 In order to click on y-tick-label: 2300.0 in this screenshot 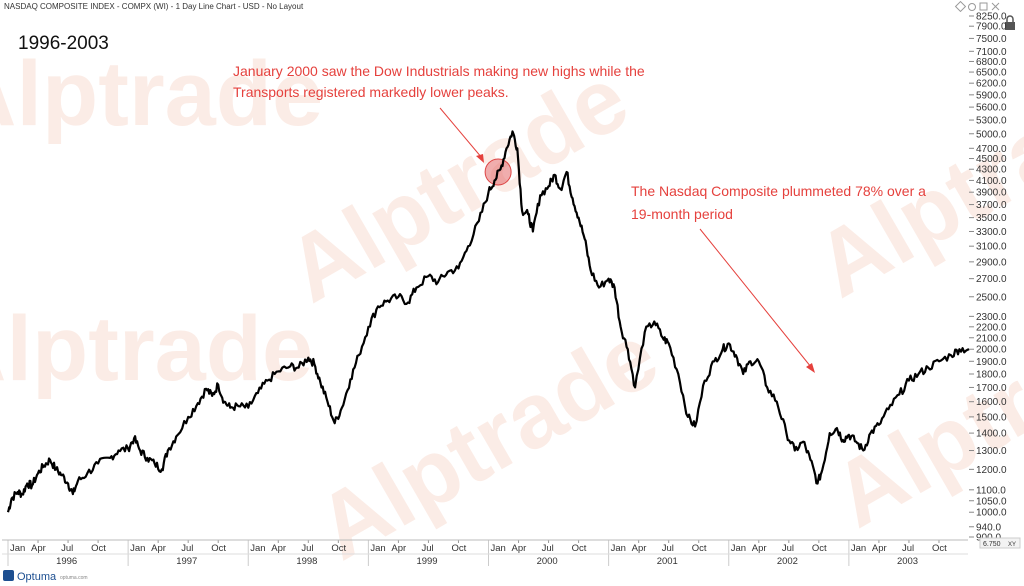, I will do `click(991, 317)`.